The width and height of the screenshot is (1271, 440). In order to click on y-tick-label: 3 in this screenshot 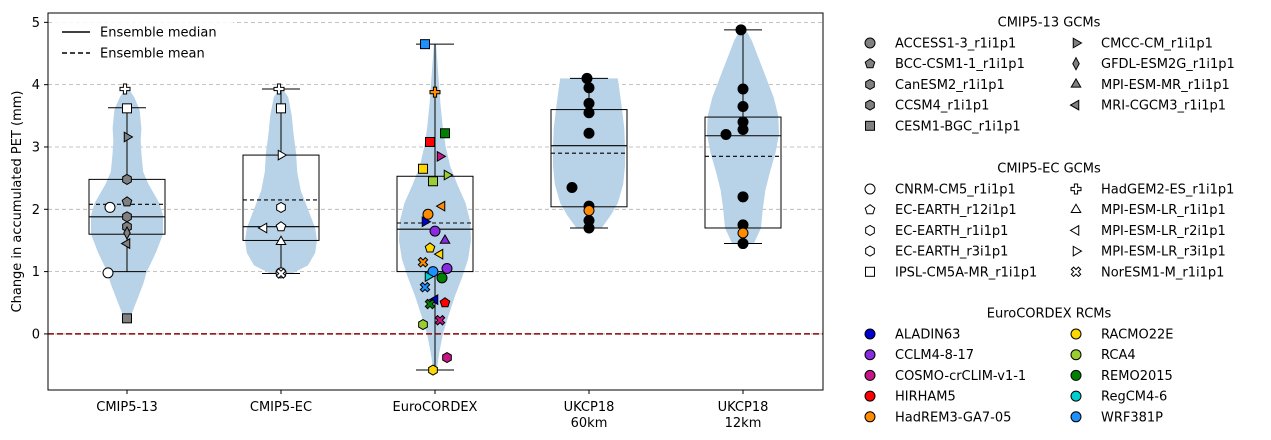, I will do `click(36, 147)`.